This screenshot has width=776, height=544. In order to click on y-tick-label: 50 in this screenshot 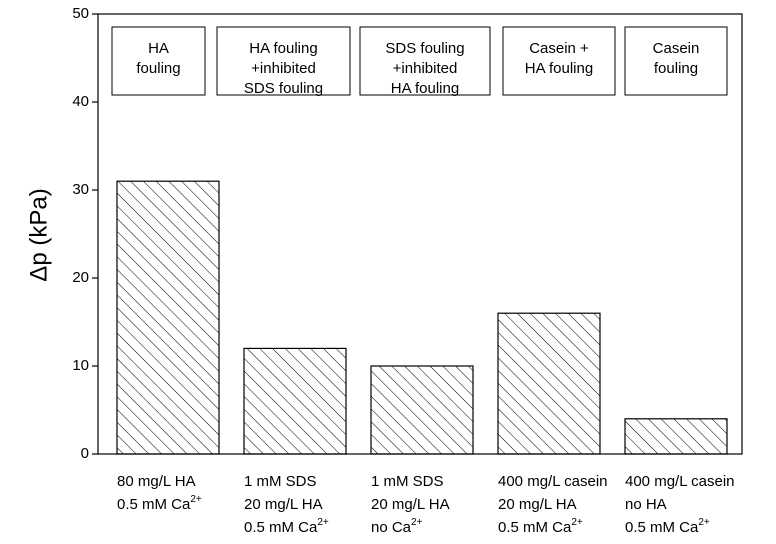, I will do `click(80, 13)`.